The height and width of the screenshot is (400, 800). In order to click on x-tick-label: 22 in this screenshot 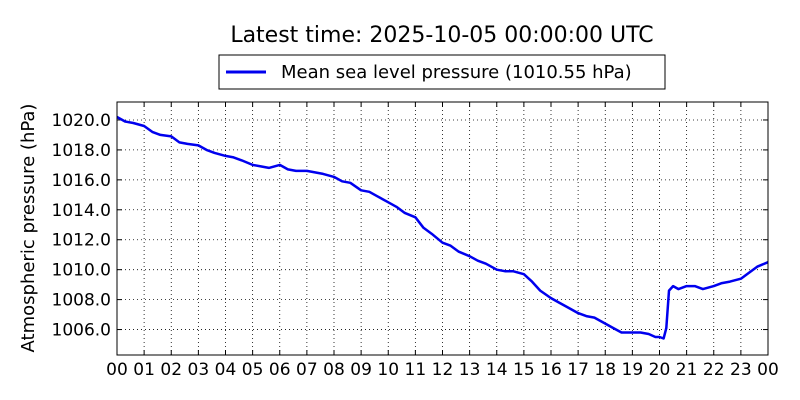, I will do `click(714, 370)`.